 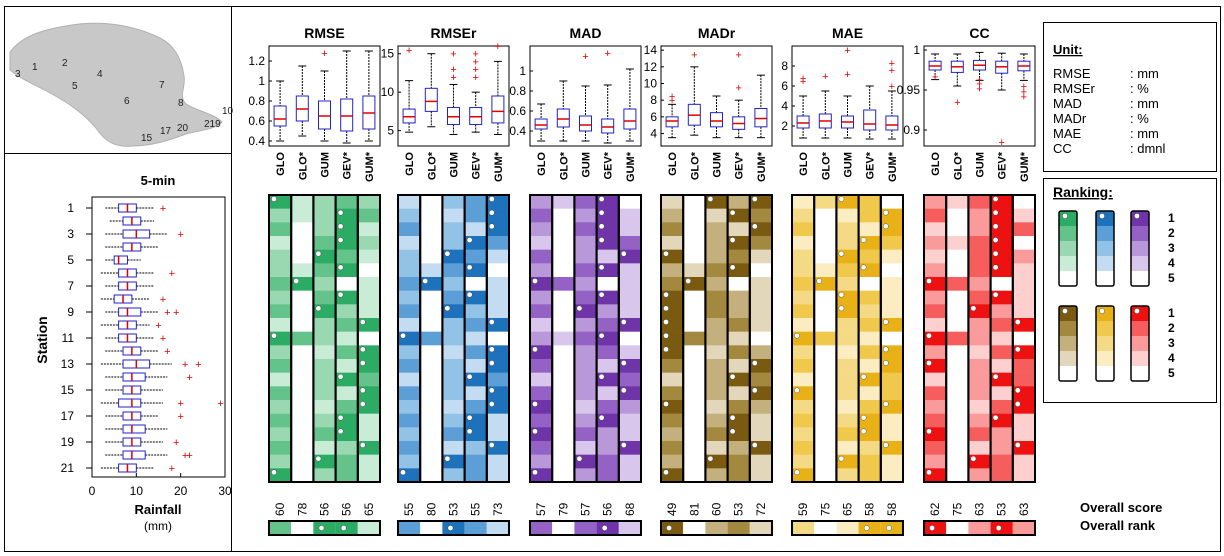 I want to click on ranking-legend-marker, so click(x=1102, y=216).